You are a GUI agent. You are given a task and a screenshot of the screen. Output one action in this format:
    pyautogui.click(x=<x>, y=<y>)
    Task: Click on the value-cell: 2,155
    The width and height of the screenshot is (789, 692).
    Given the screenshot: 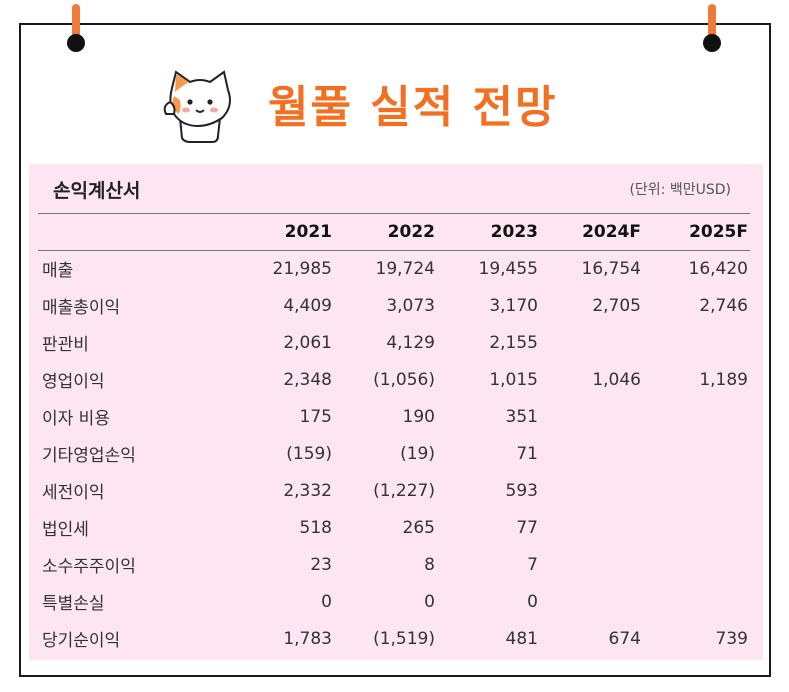 What is the action you would take?
    pyautogui.click(x=513, y=342)
    